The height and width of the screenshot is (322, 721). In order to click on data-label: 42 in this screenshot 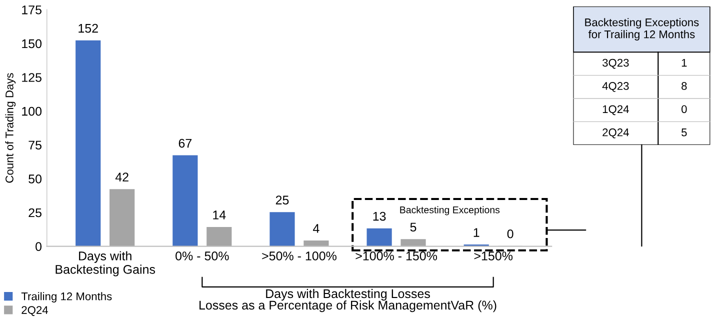, I will do `click(121, 177)`.